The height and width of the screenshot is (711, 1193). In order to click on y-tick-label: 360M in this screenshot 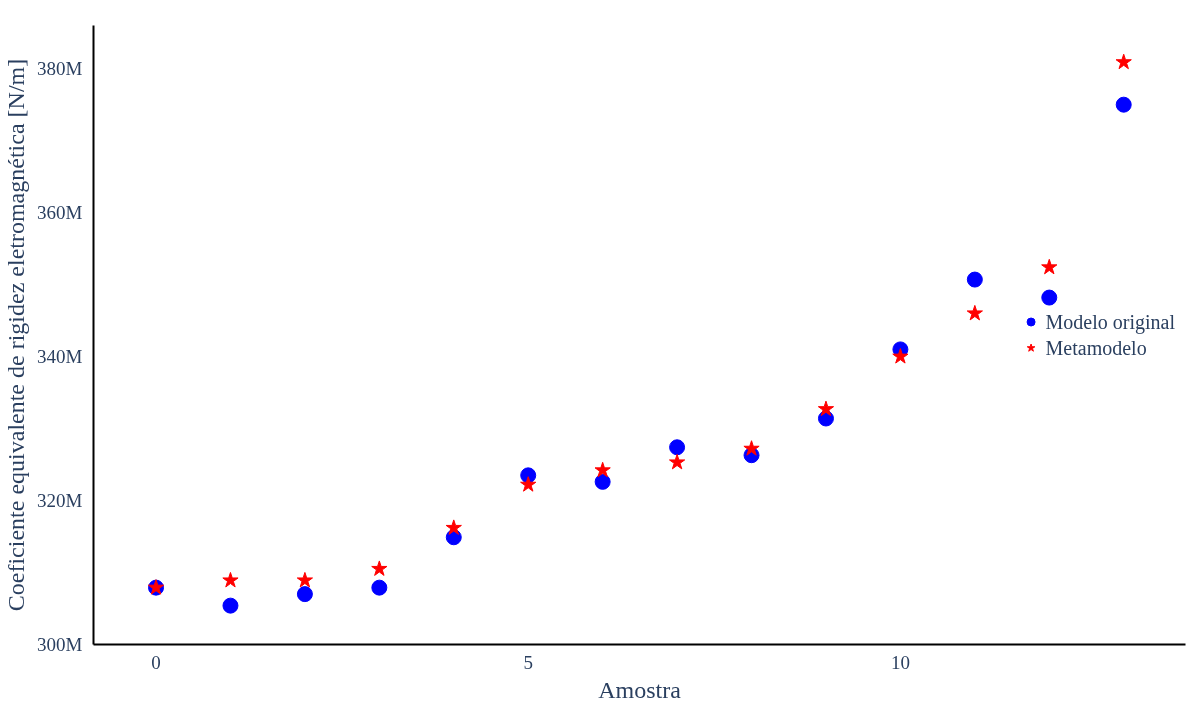, I will do `click(60, 213)`.